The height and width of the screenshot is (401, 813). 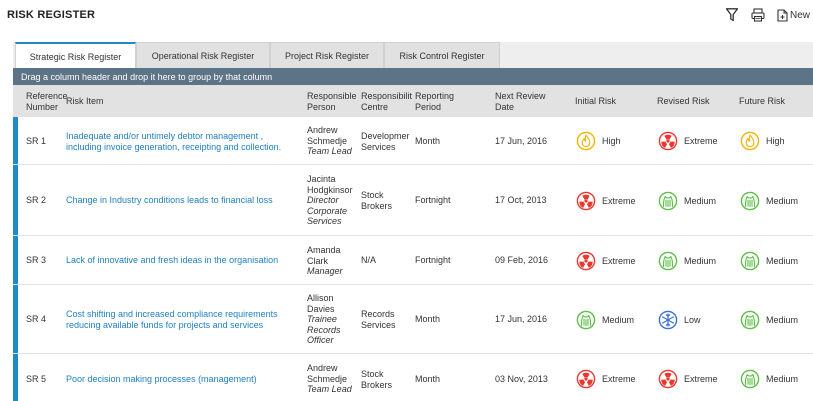 I want to click on person-name-line: Jacinta, so click(x=321, y=179).